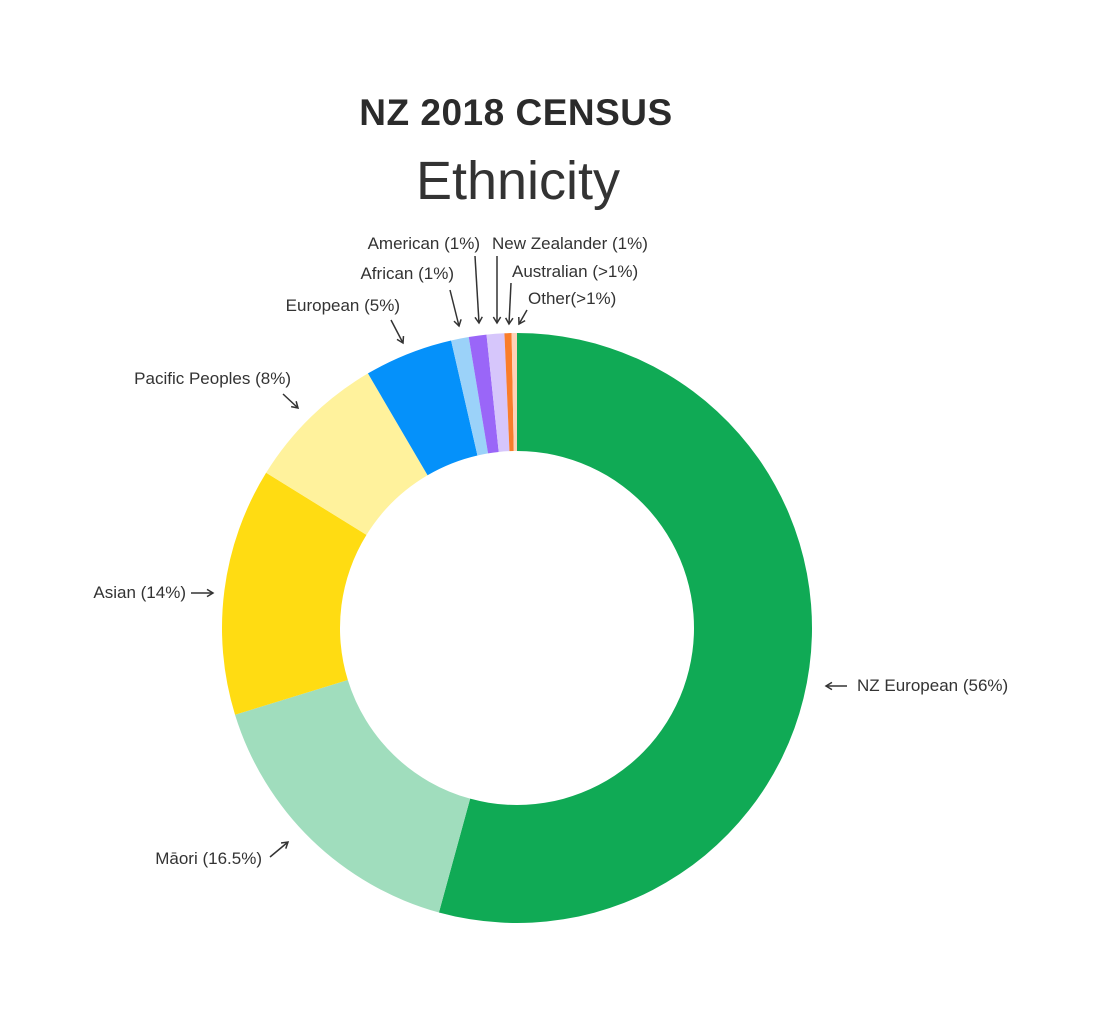  I want to click on arrow-pacific-peoples, so click(290, 401).